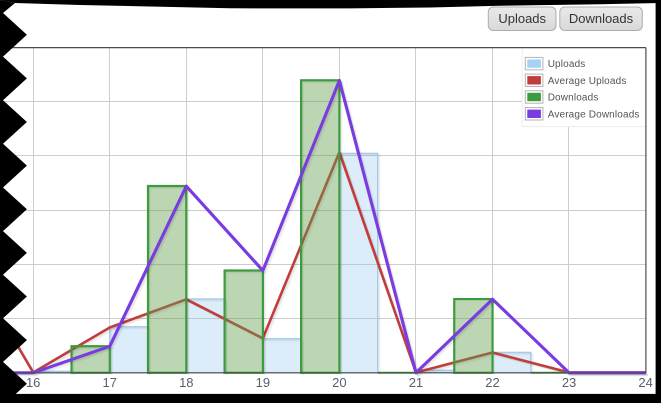 The image size is (661, 403). Describe the element at coordinates (186, 382) in the screenshot. I see `svg-text: 18` at that location.